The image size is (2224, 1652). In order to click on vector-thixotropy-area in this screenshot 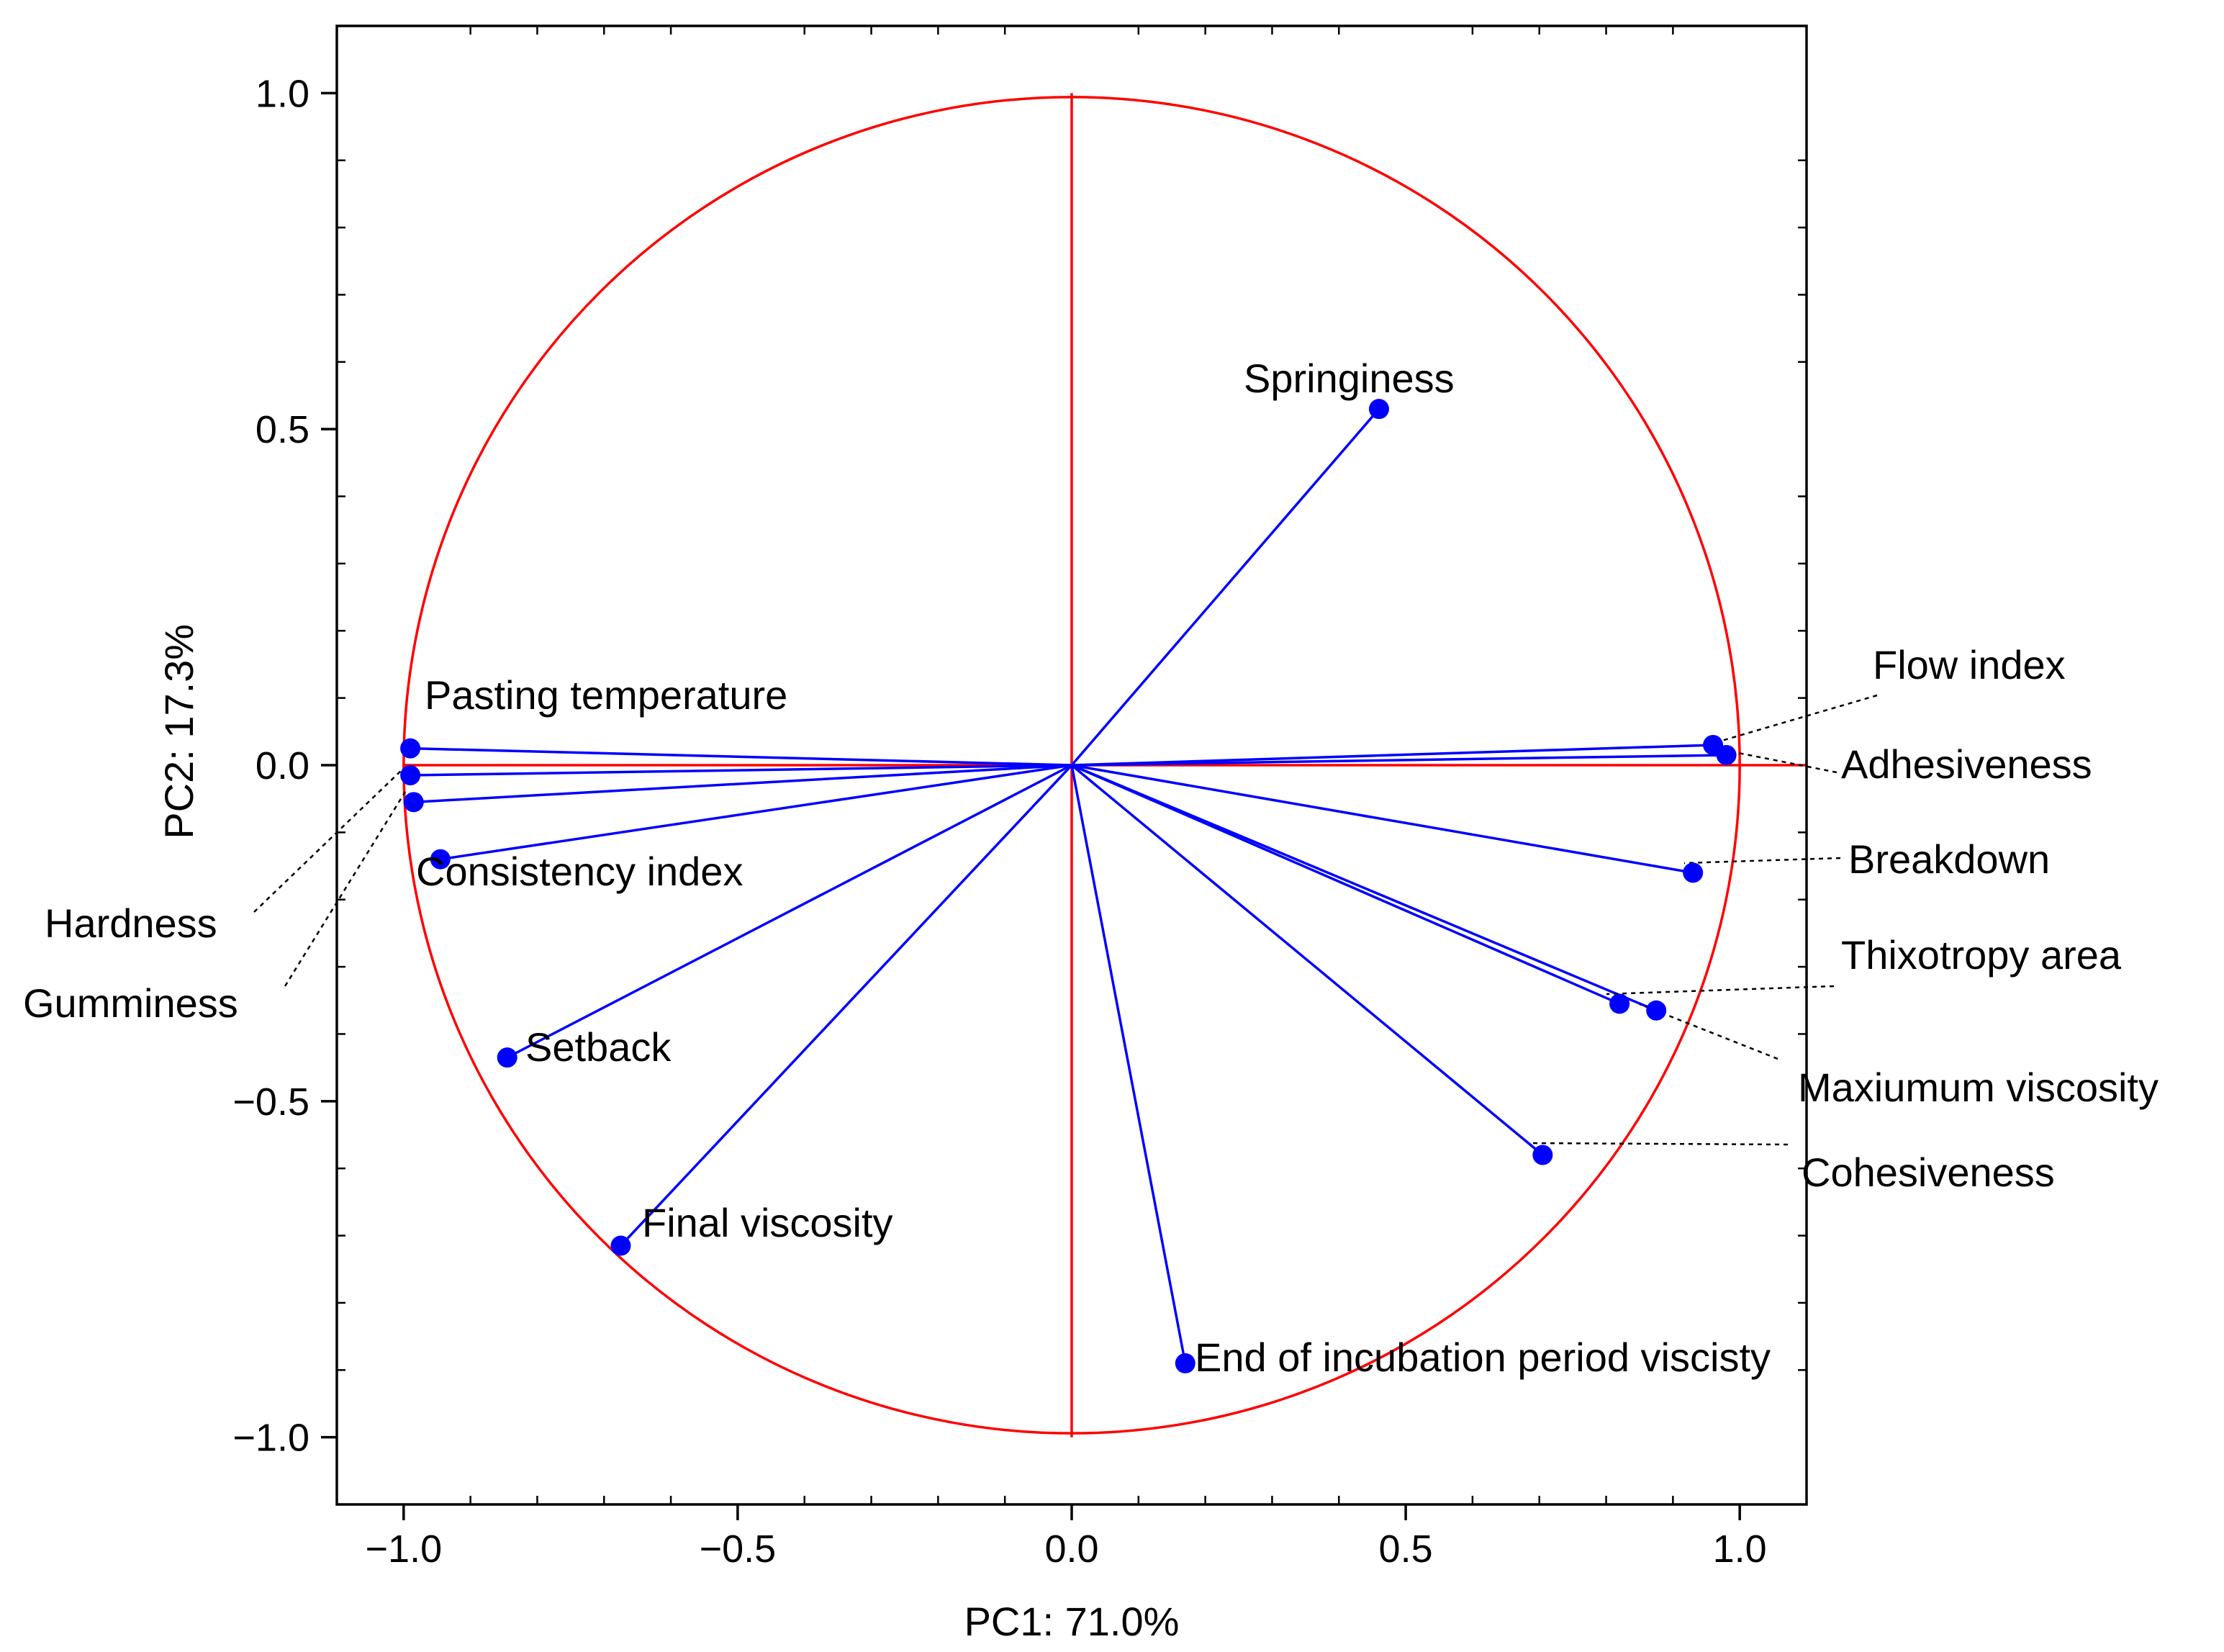, I will do `click(1345, 885)`.